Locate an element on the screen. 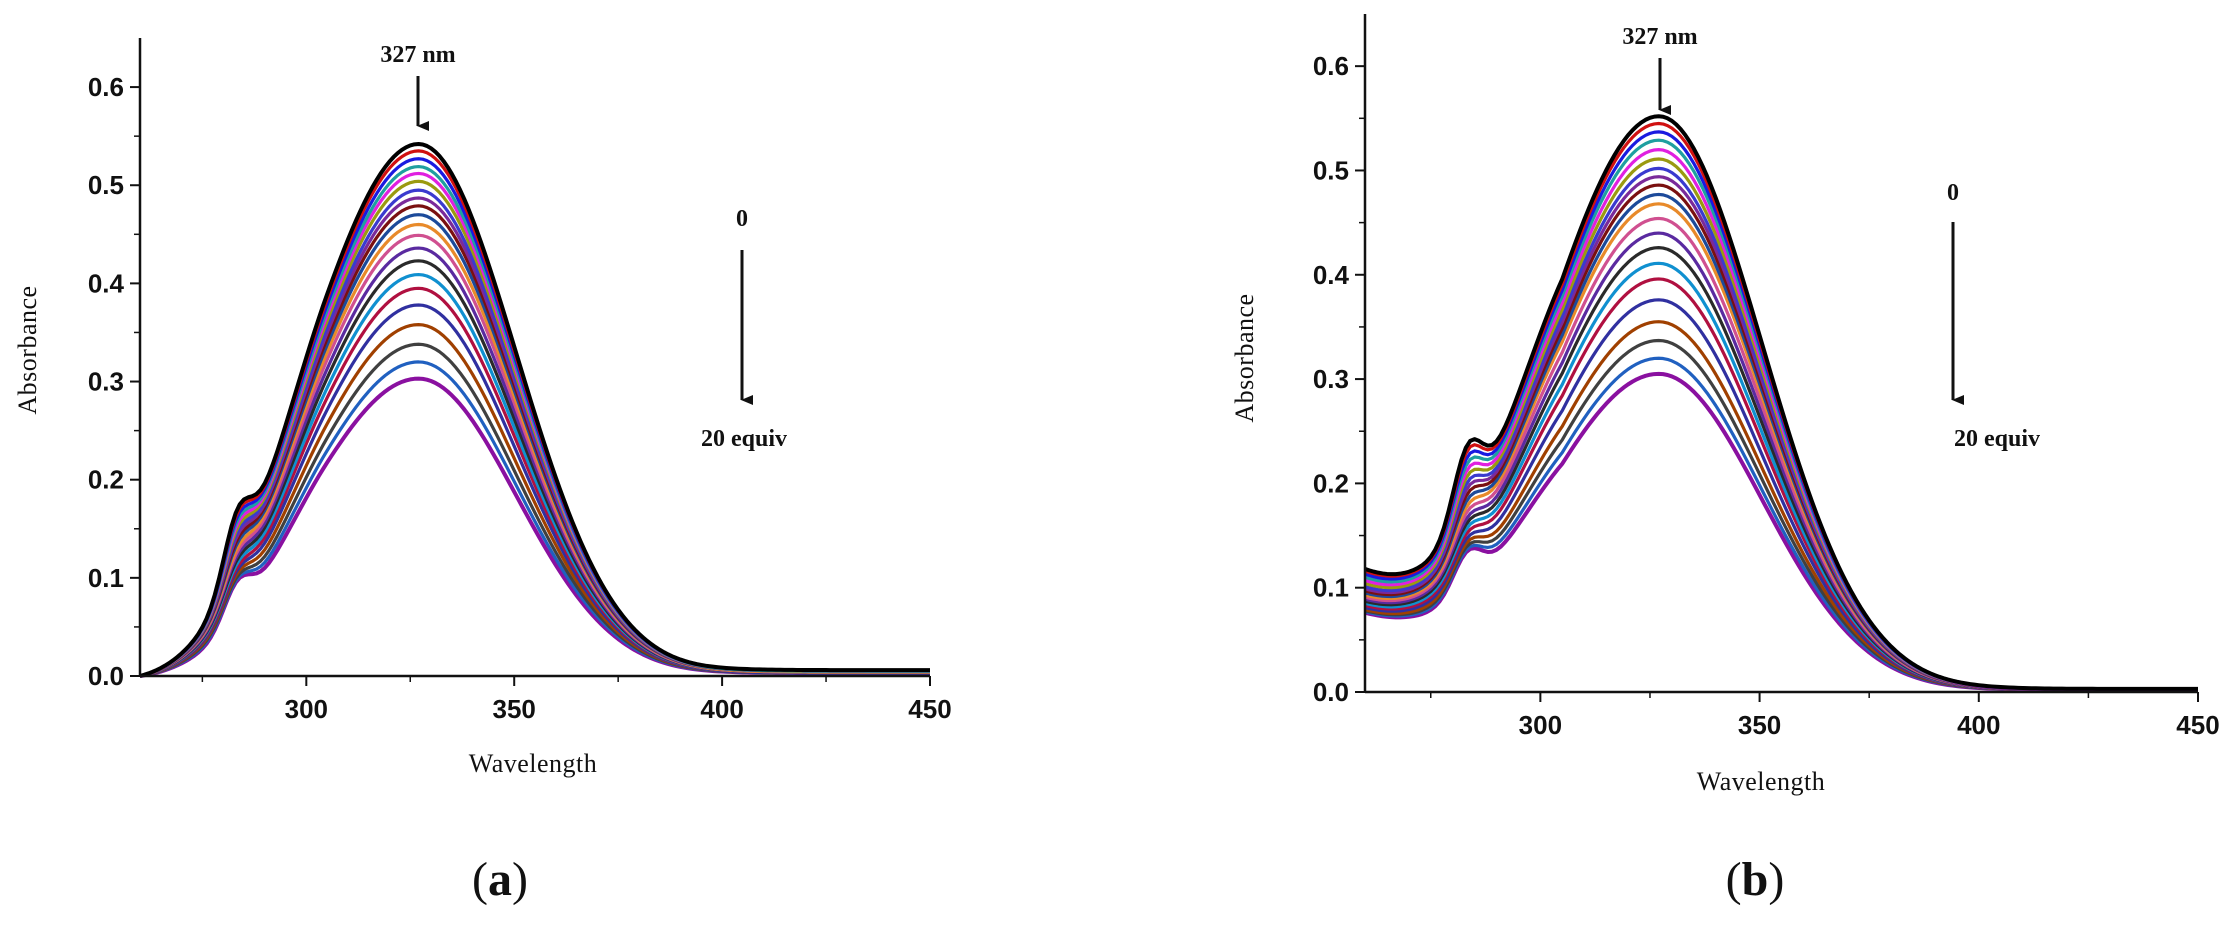  panel-b-y-tick-label-3: 0.3 is located at coordinates (1331, 379).